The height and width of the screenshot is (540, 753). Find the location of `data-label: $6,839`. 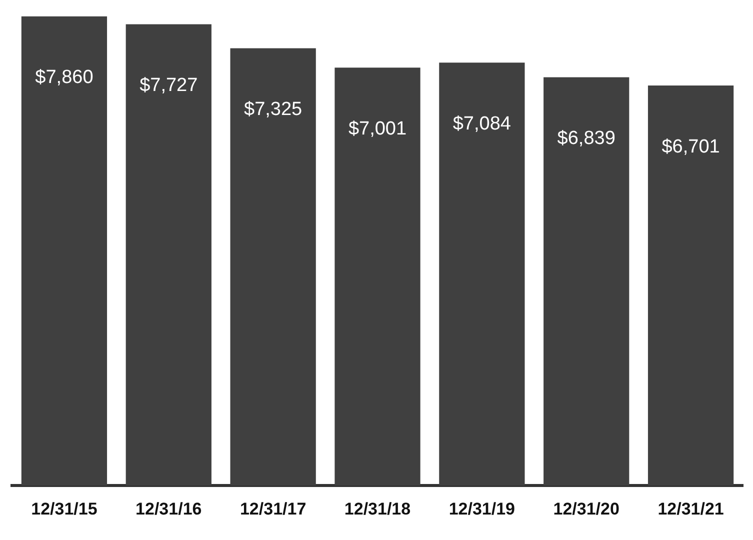

data-label: $6,839 is located at coordinates (586, 139).